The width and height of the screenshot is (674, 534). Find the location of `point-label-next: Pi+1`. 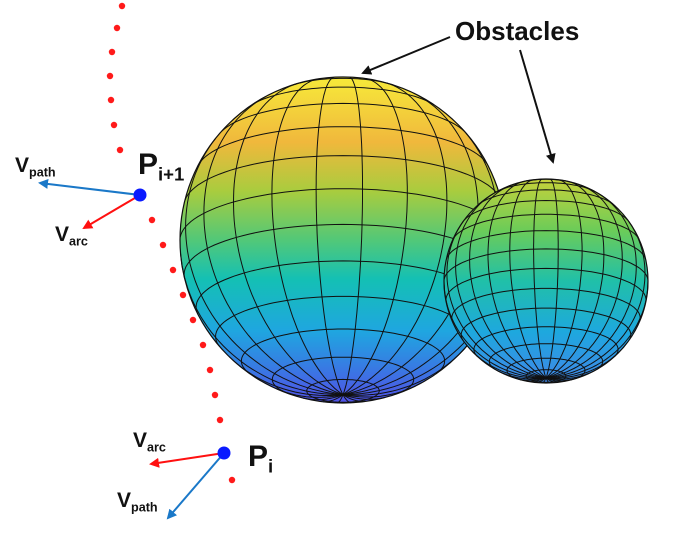

point-label-next: Pi+1 is located at coordinates (161, 167).